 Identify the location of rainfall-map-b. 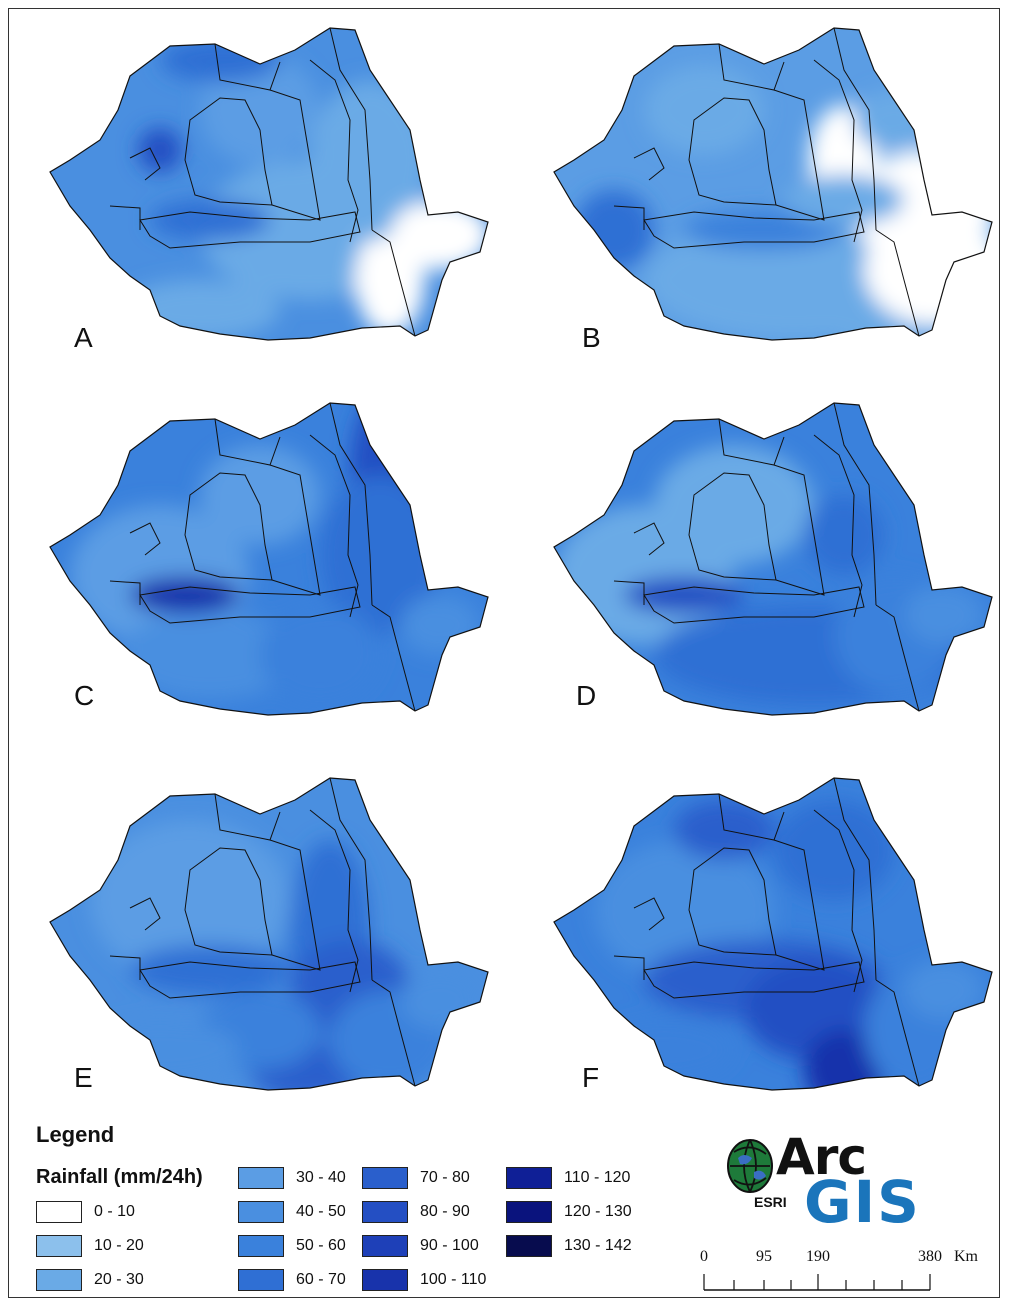
(754, 190).